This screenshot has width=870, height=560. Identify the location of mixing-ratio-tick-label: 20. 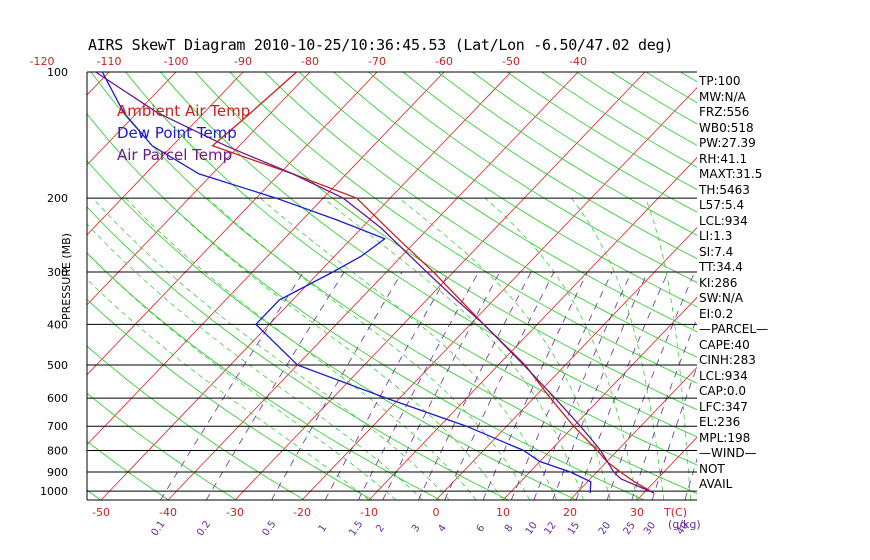
(605, 528).